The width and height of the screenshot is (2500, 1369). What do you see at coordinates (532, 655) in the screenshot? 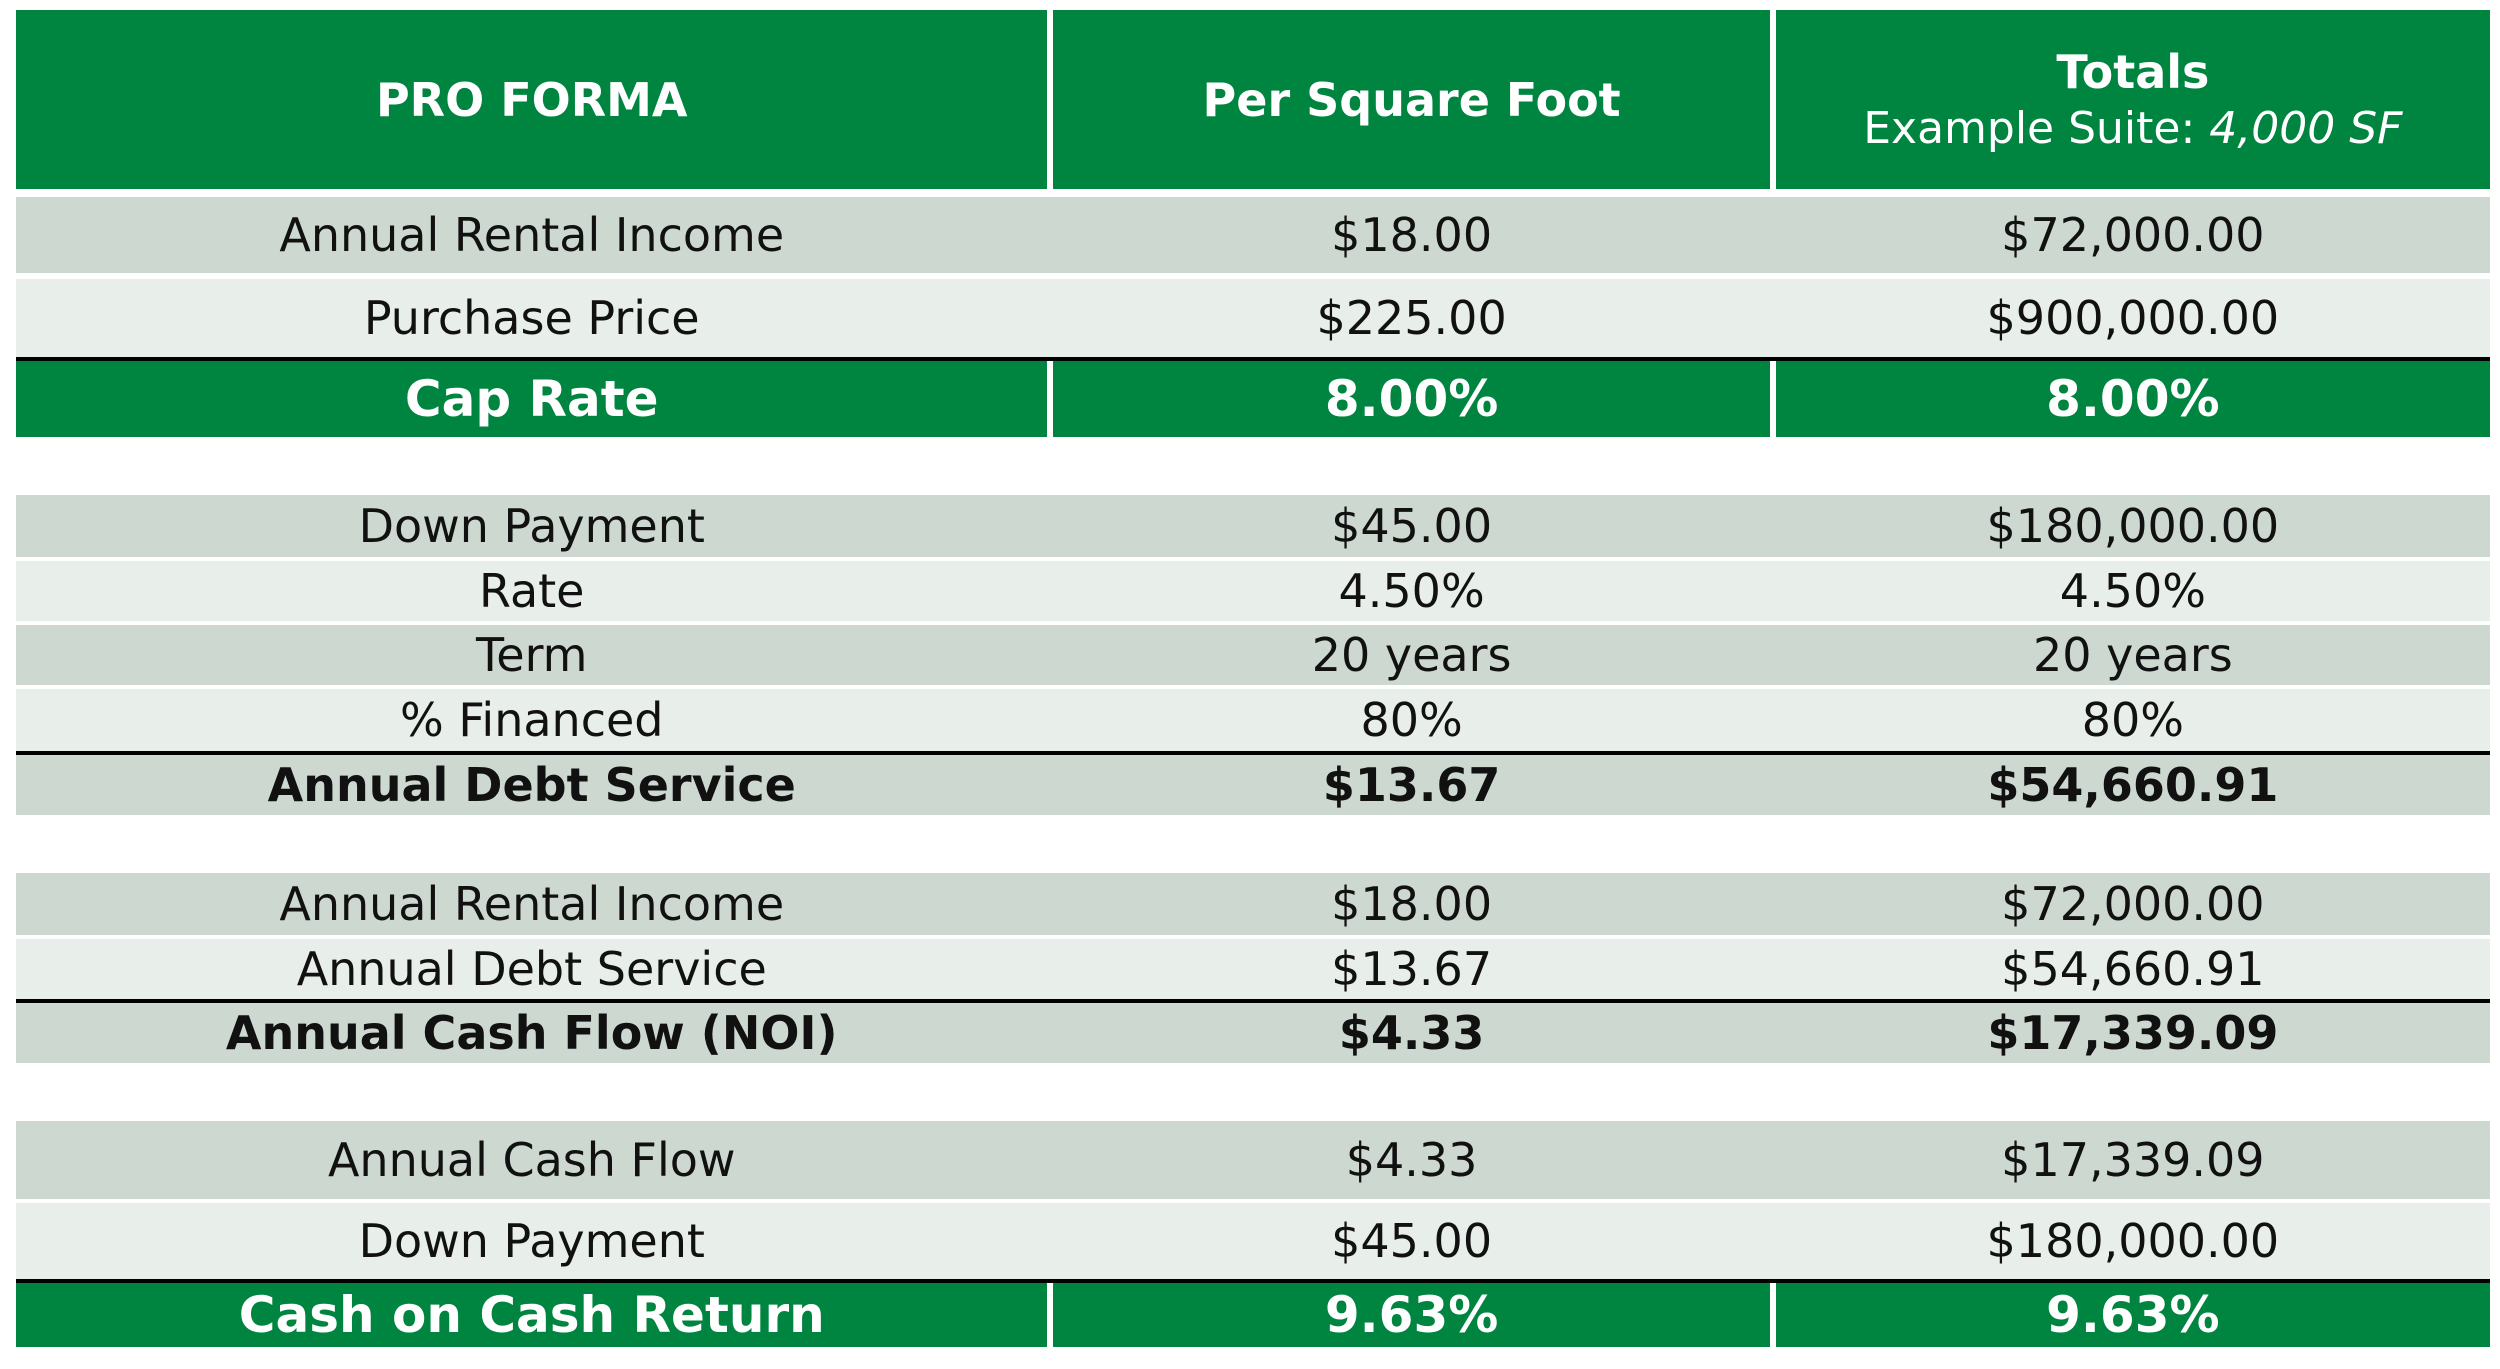
I see `row-label: Term` at bounding box center [532, 655].